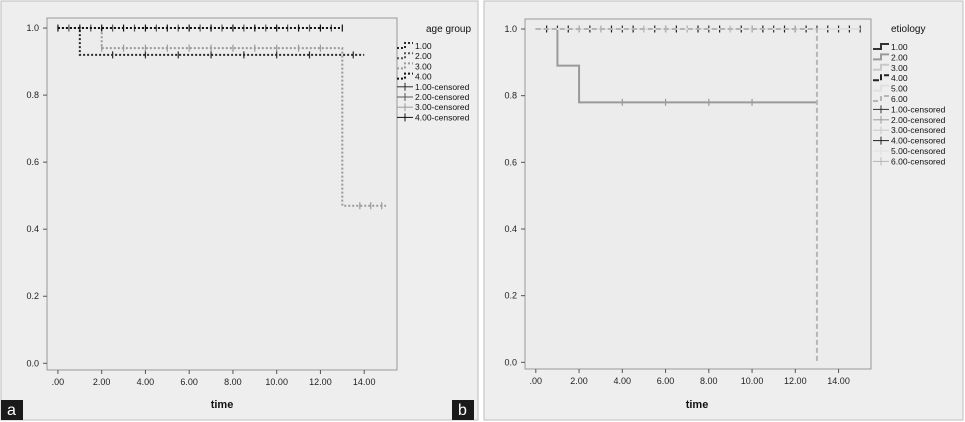  What do you see at coordinates (233, 382) in the screenshot?
I see `panel-a-x-tick-label: 8.00` at bounding box center [233, 382].